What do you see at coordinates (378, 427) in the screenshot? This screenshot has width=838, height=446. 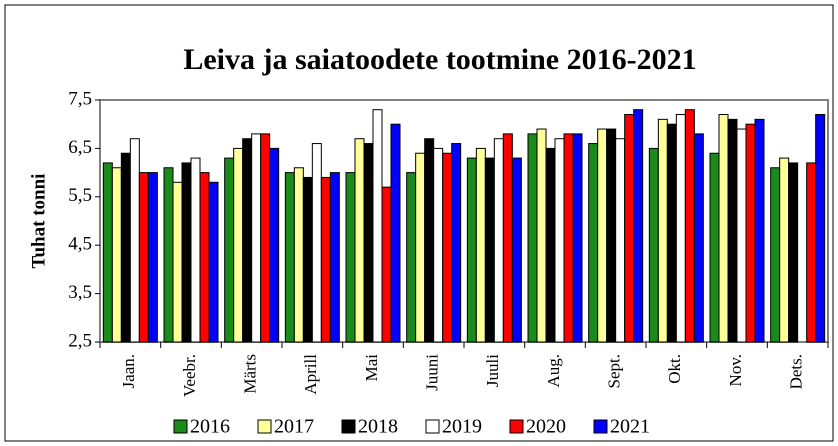 I see `legend-label: 2018` at bounding box center [378, 427].